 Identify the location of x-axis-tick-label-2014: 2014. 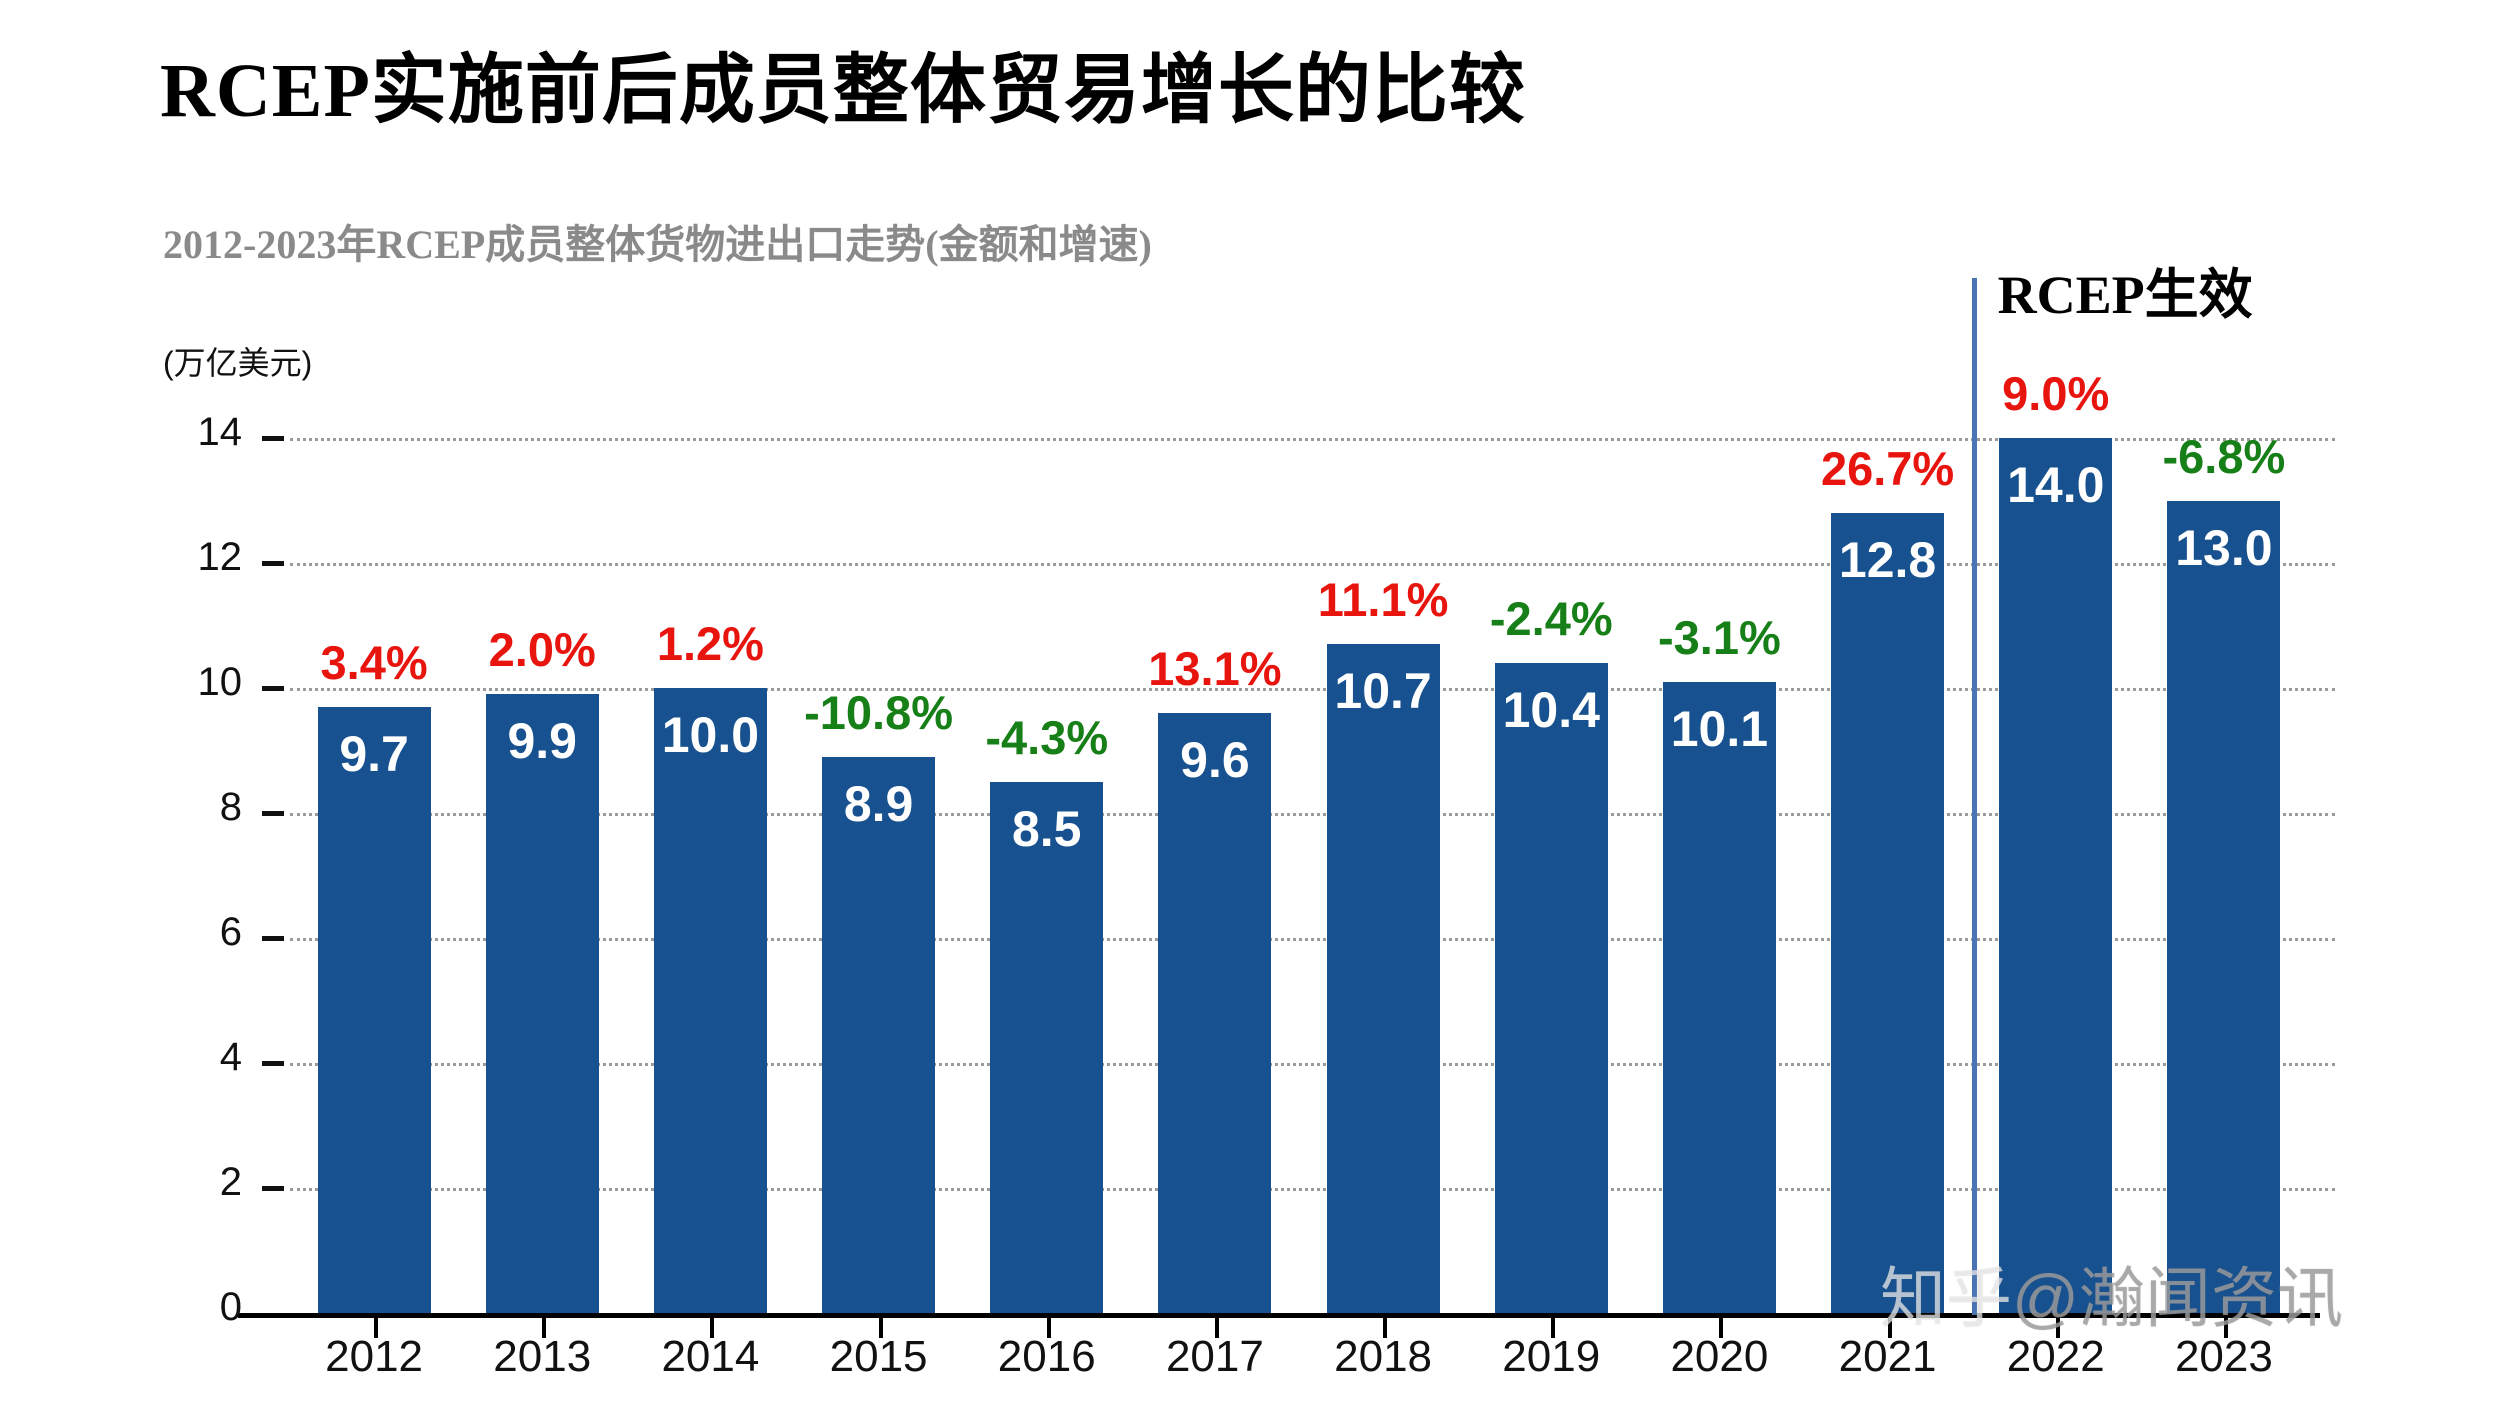
(710, 1356).